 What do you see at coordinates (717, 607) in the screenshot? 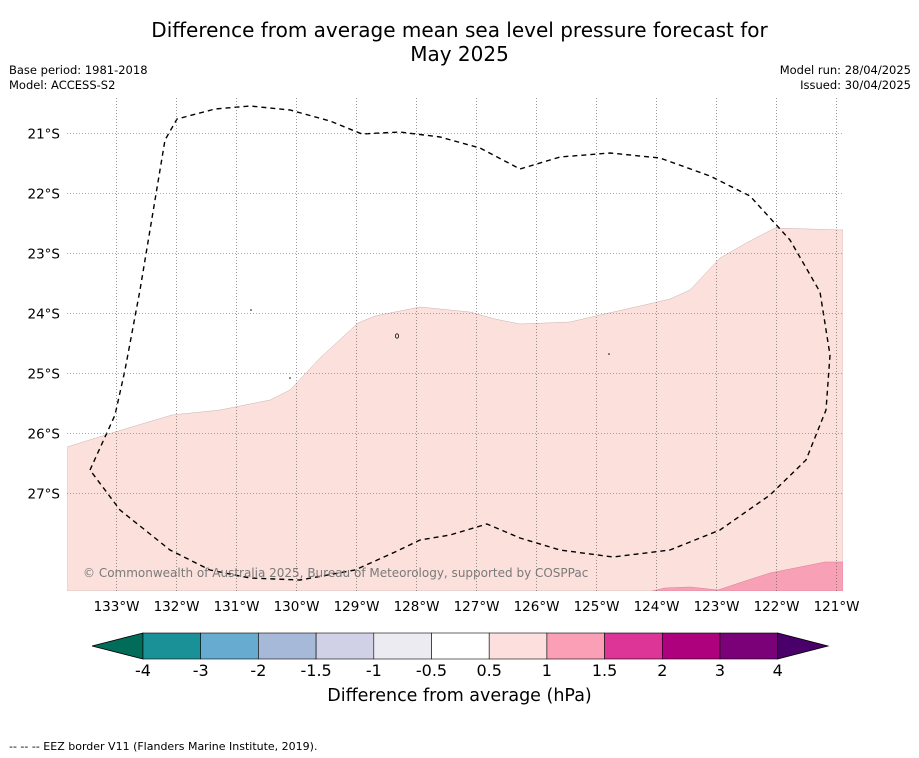
I see `longitude-label: 123°W` at bounding box center [717, 607].